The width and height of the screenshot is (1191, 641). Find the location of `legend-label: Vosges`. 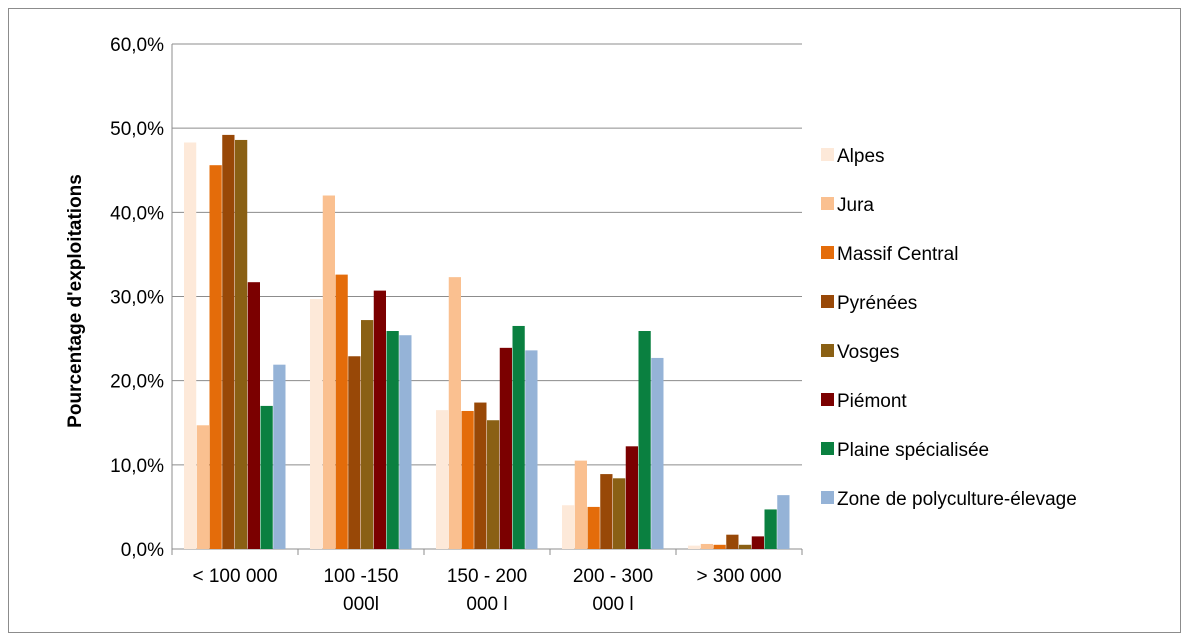

legend-label: Vosges is located at coordinates (868, 352).